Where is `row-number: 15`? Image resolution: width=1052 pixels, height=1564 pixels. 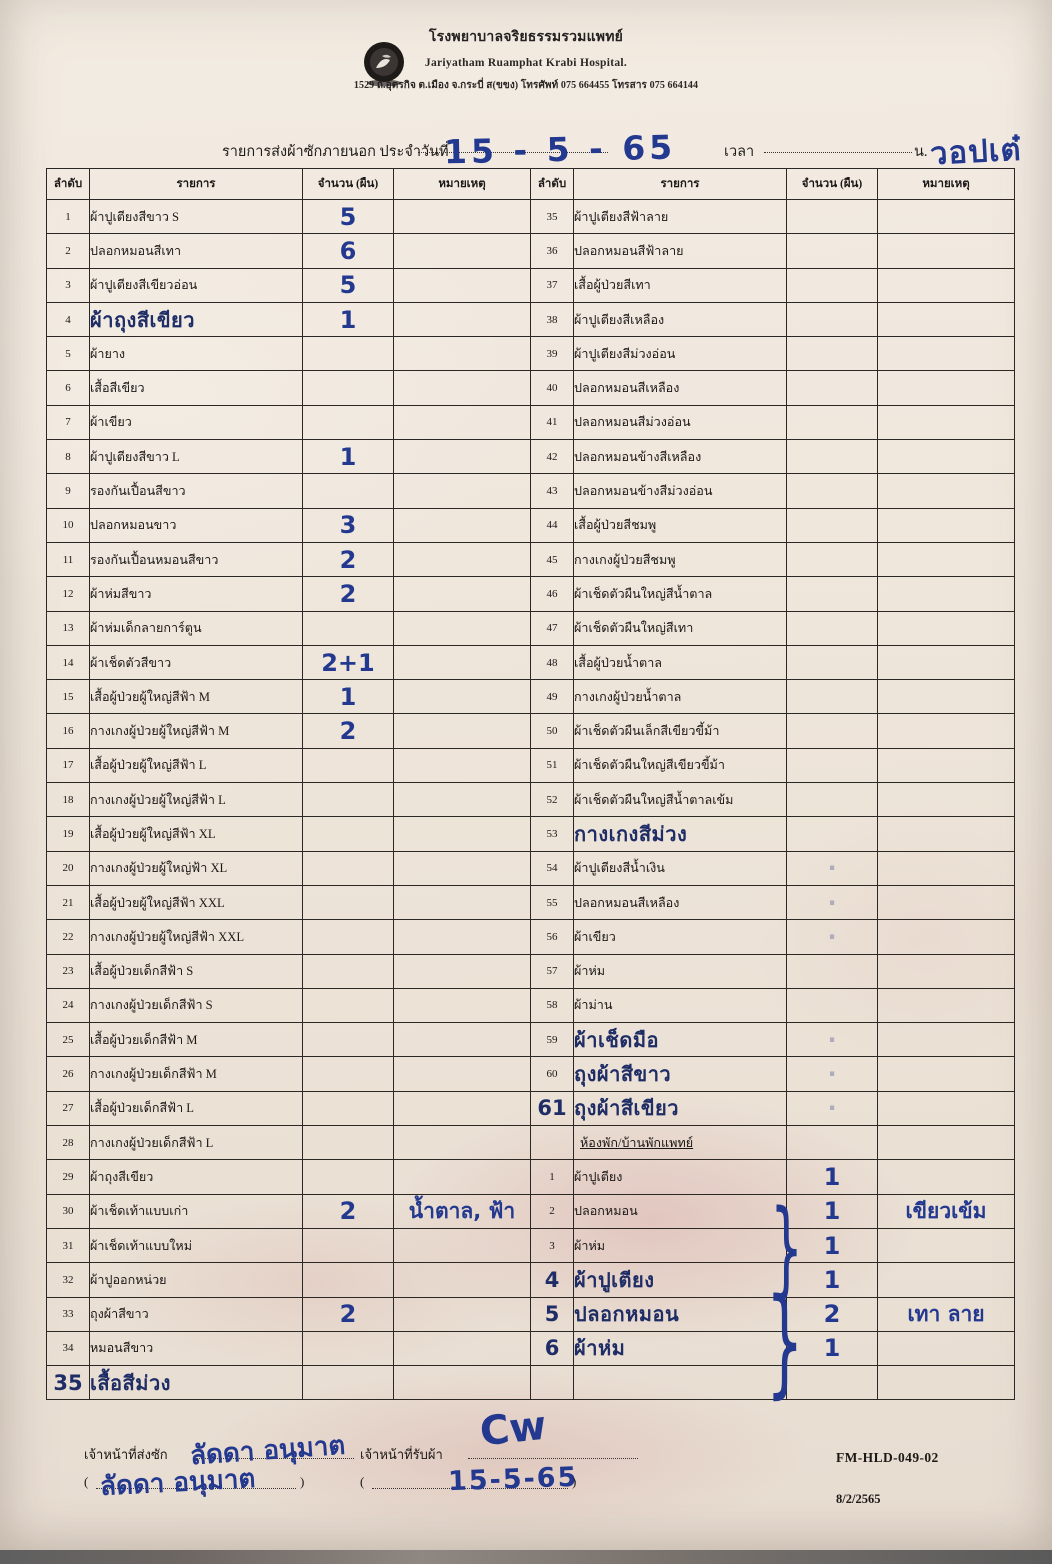
row-number: 15 is located at coordinates (68, 696).